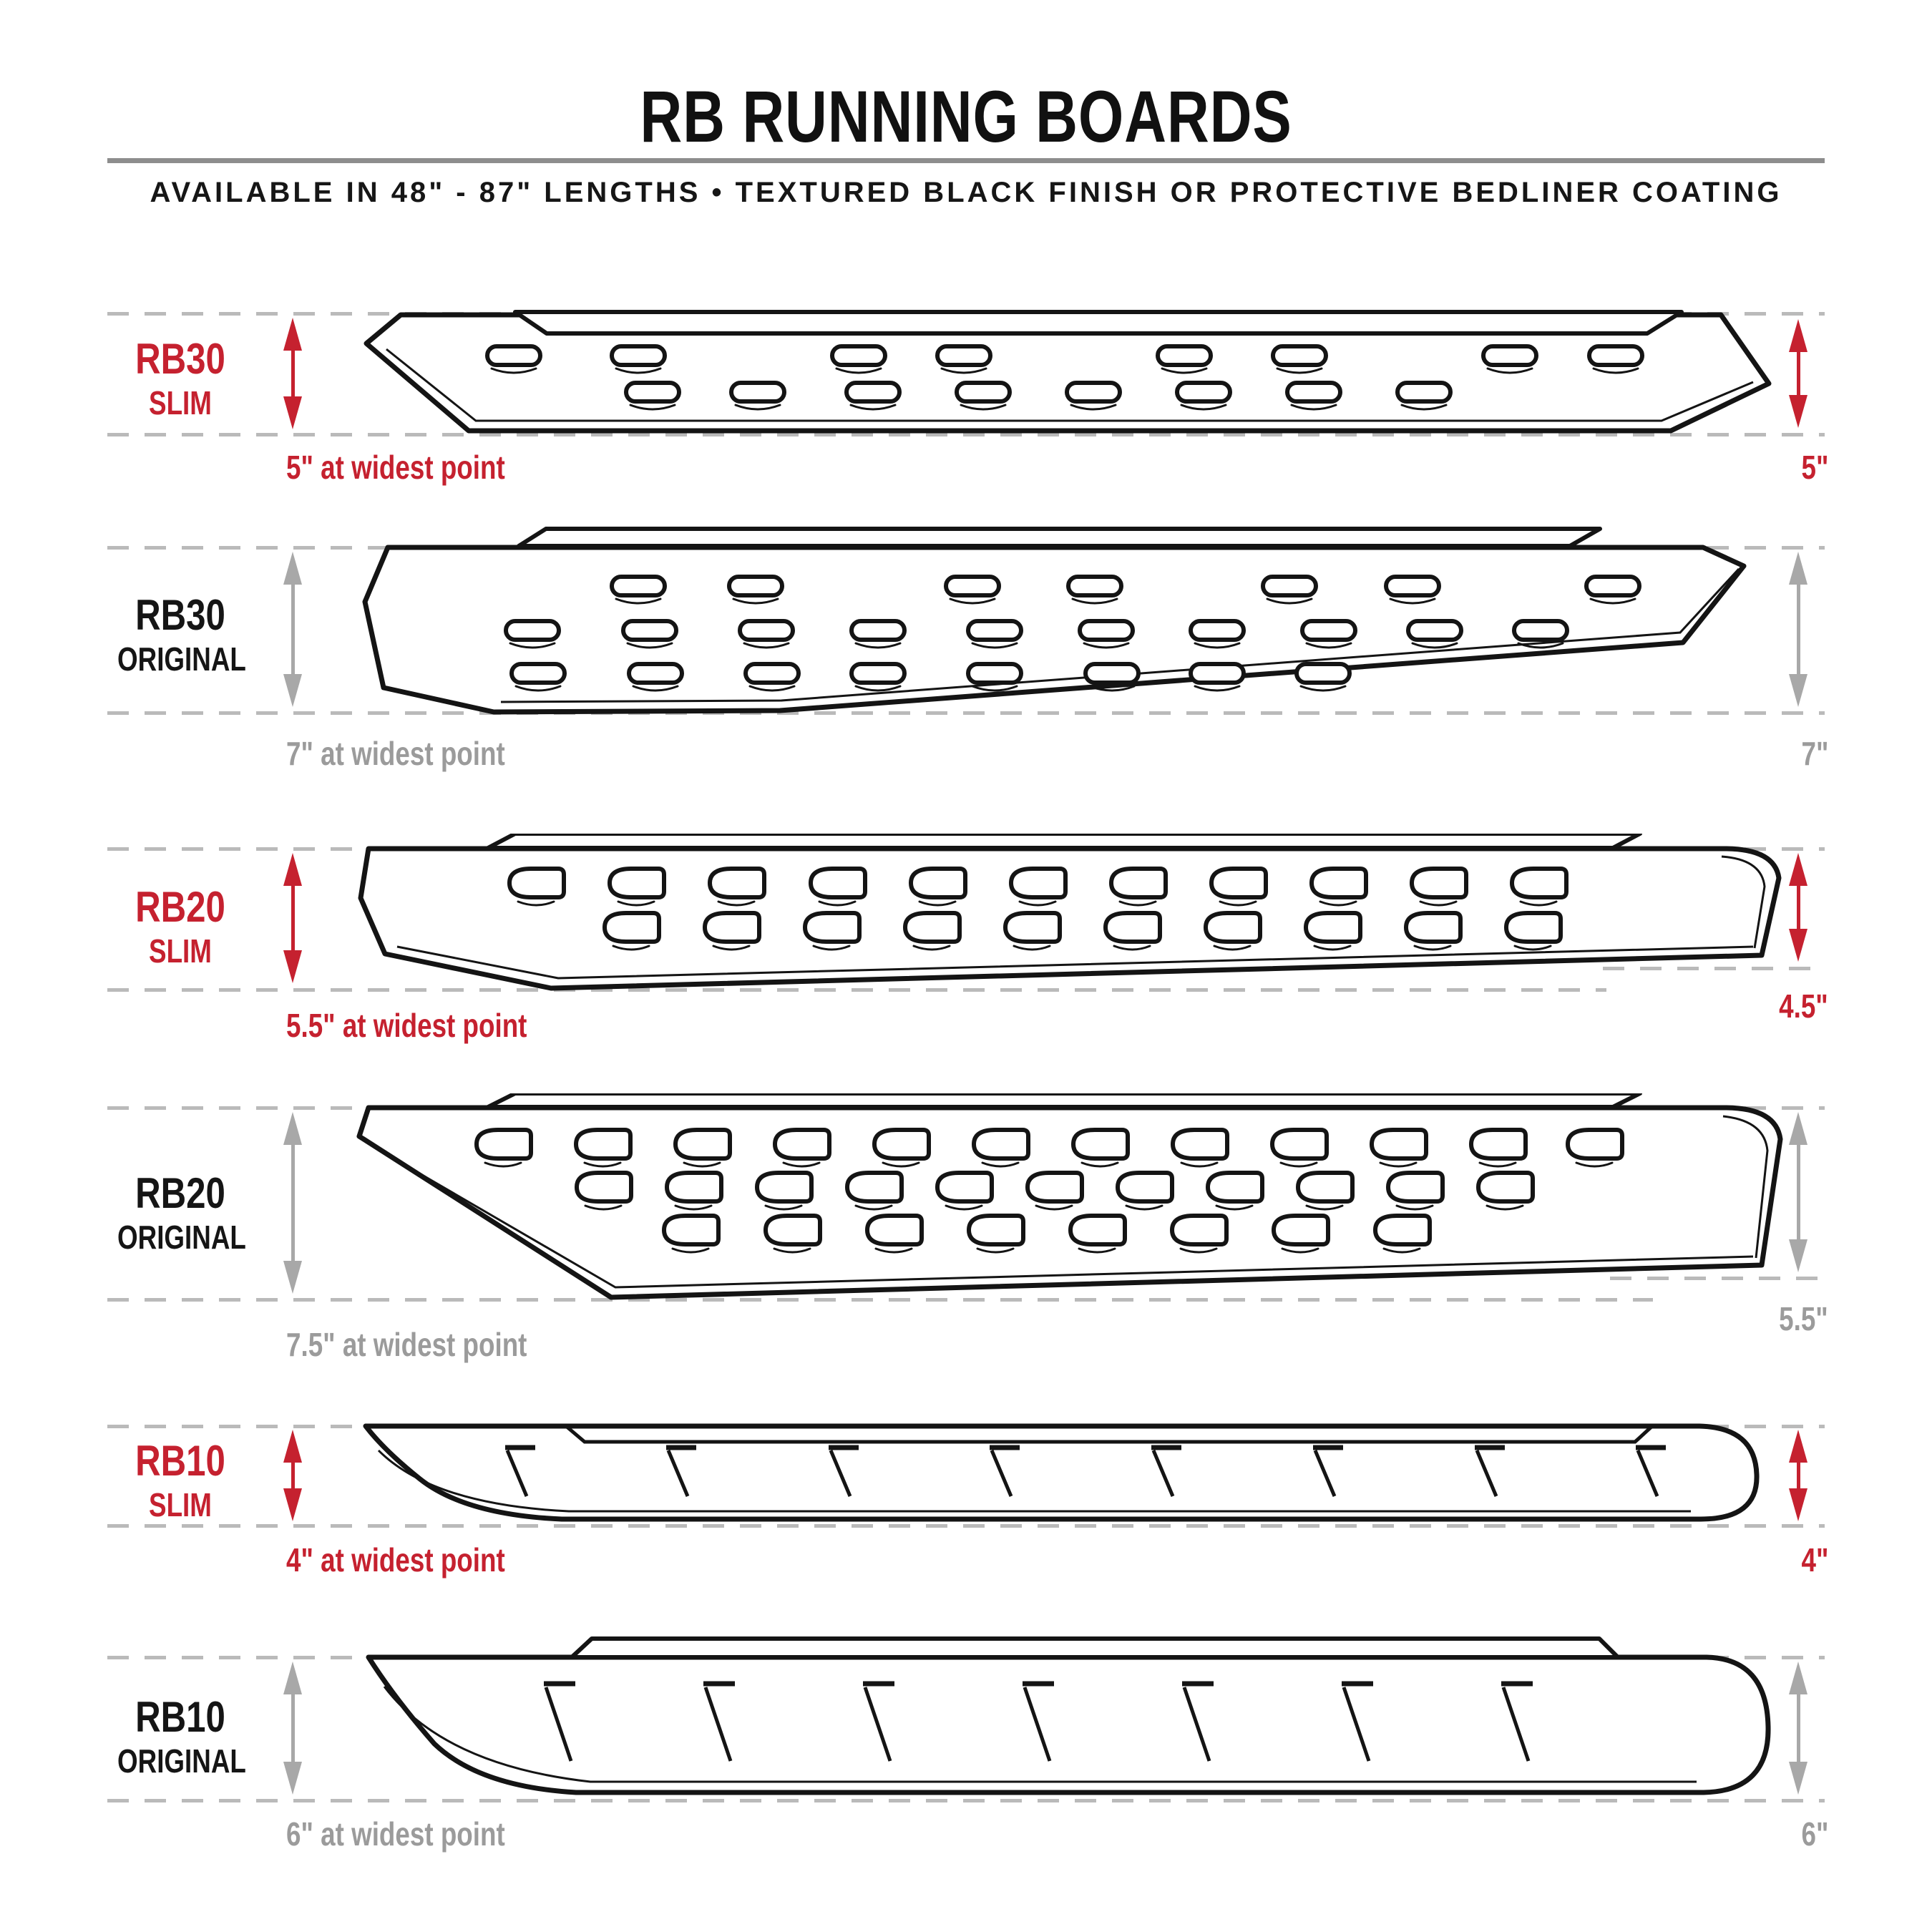 Image resolution: width=1932 pixels, height=1932 pixels. Describe the element at coordinates (1814, 1560) in the screenshot. I see `right-height-label: 4"` at that location.